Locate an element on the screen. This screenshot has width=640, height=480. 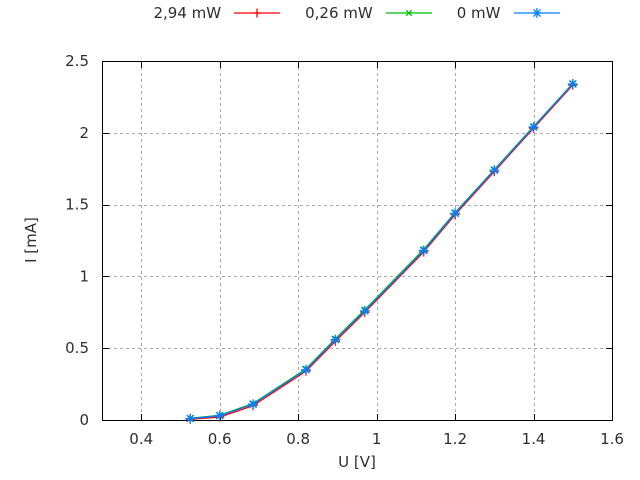
legend-sample-star is located at coordinates (536, 13).